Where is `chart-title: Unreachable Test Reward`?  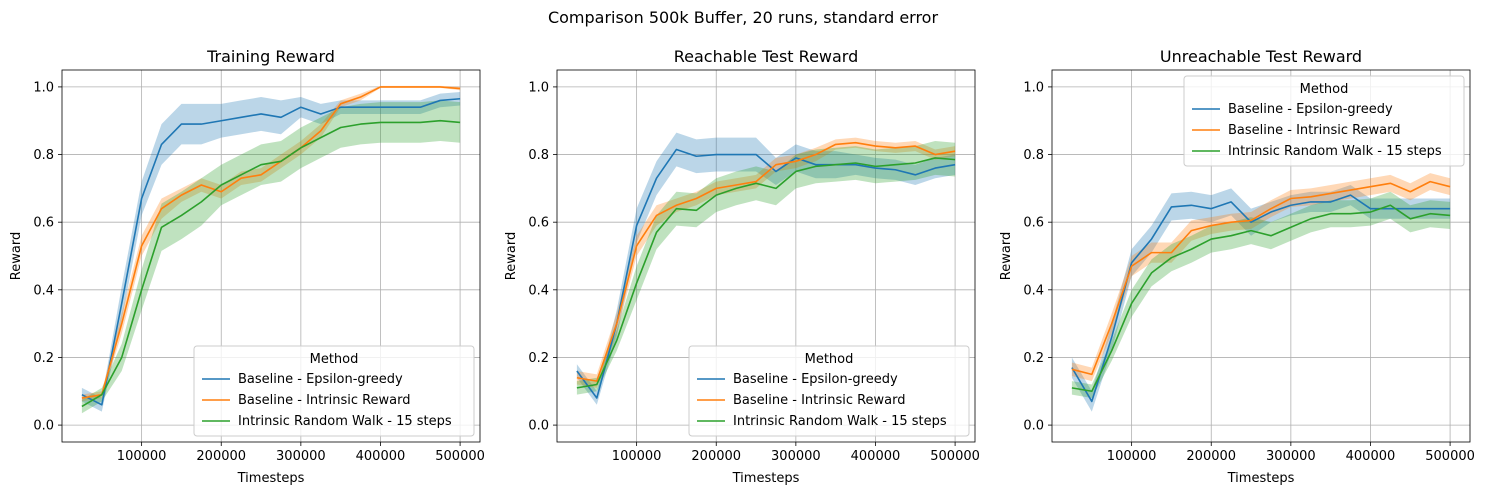 chart-title: Unreachable Test Reward is located at coordinates (1261, 56).